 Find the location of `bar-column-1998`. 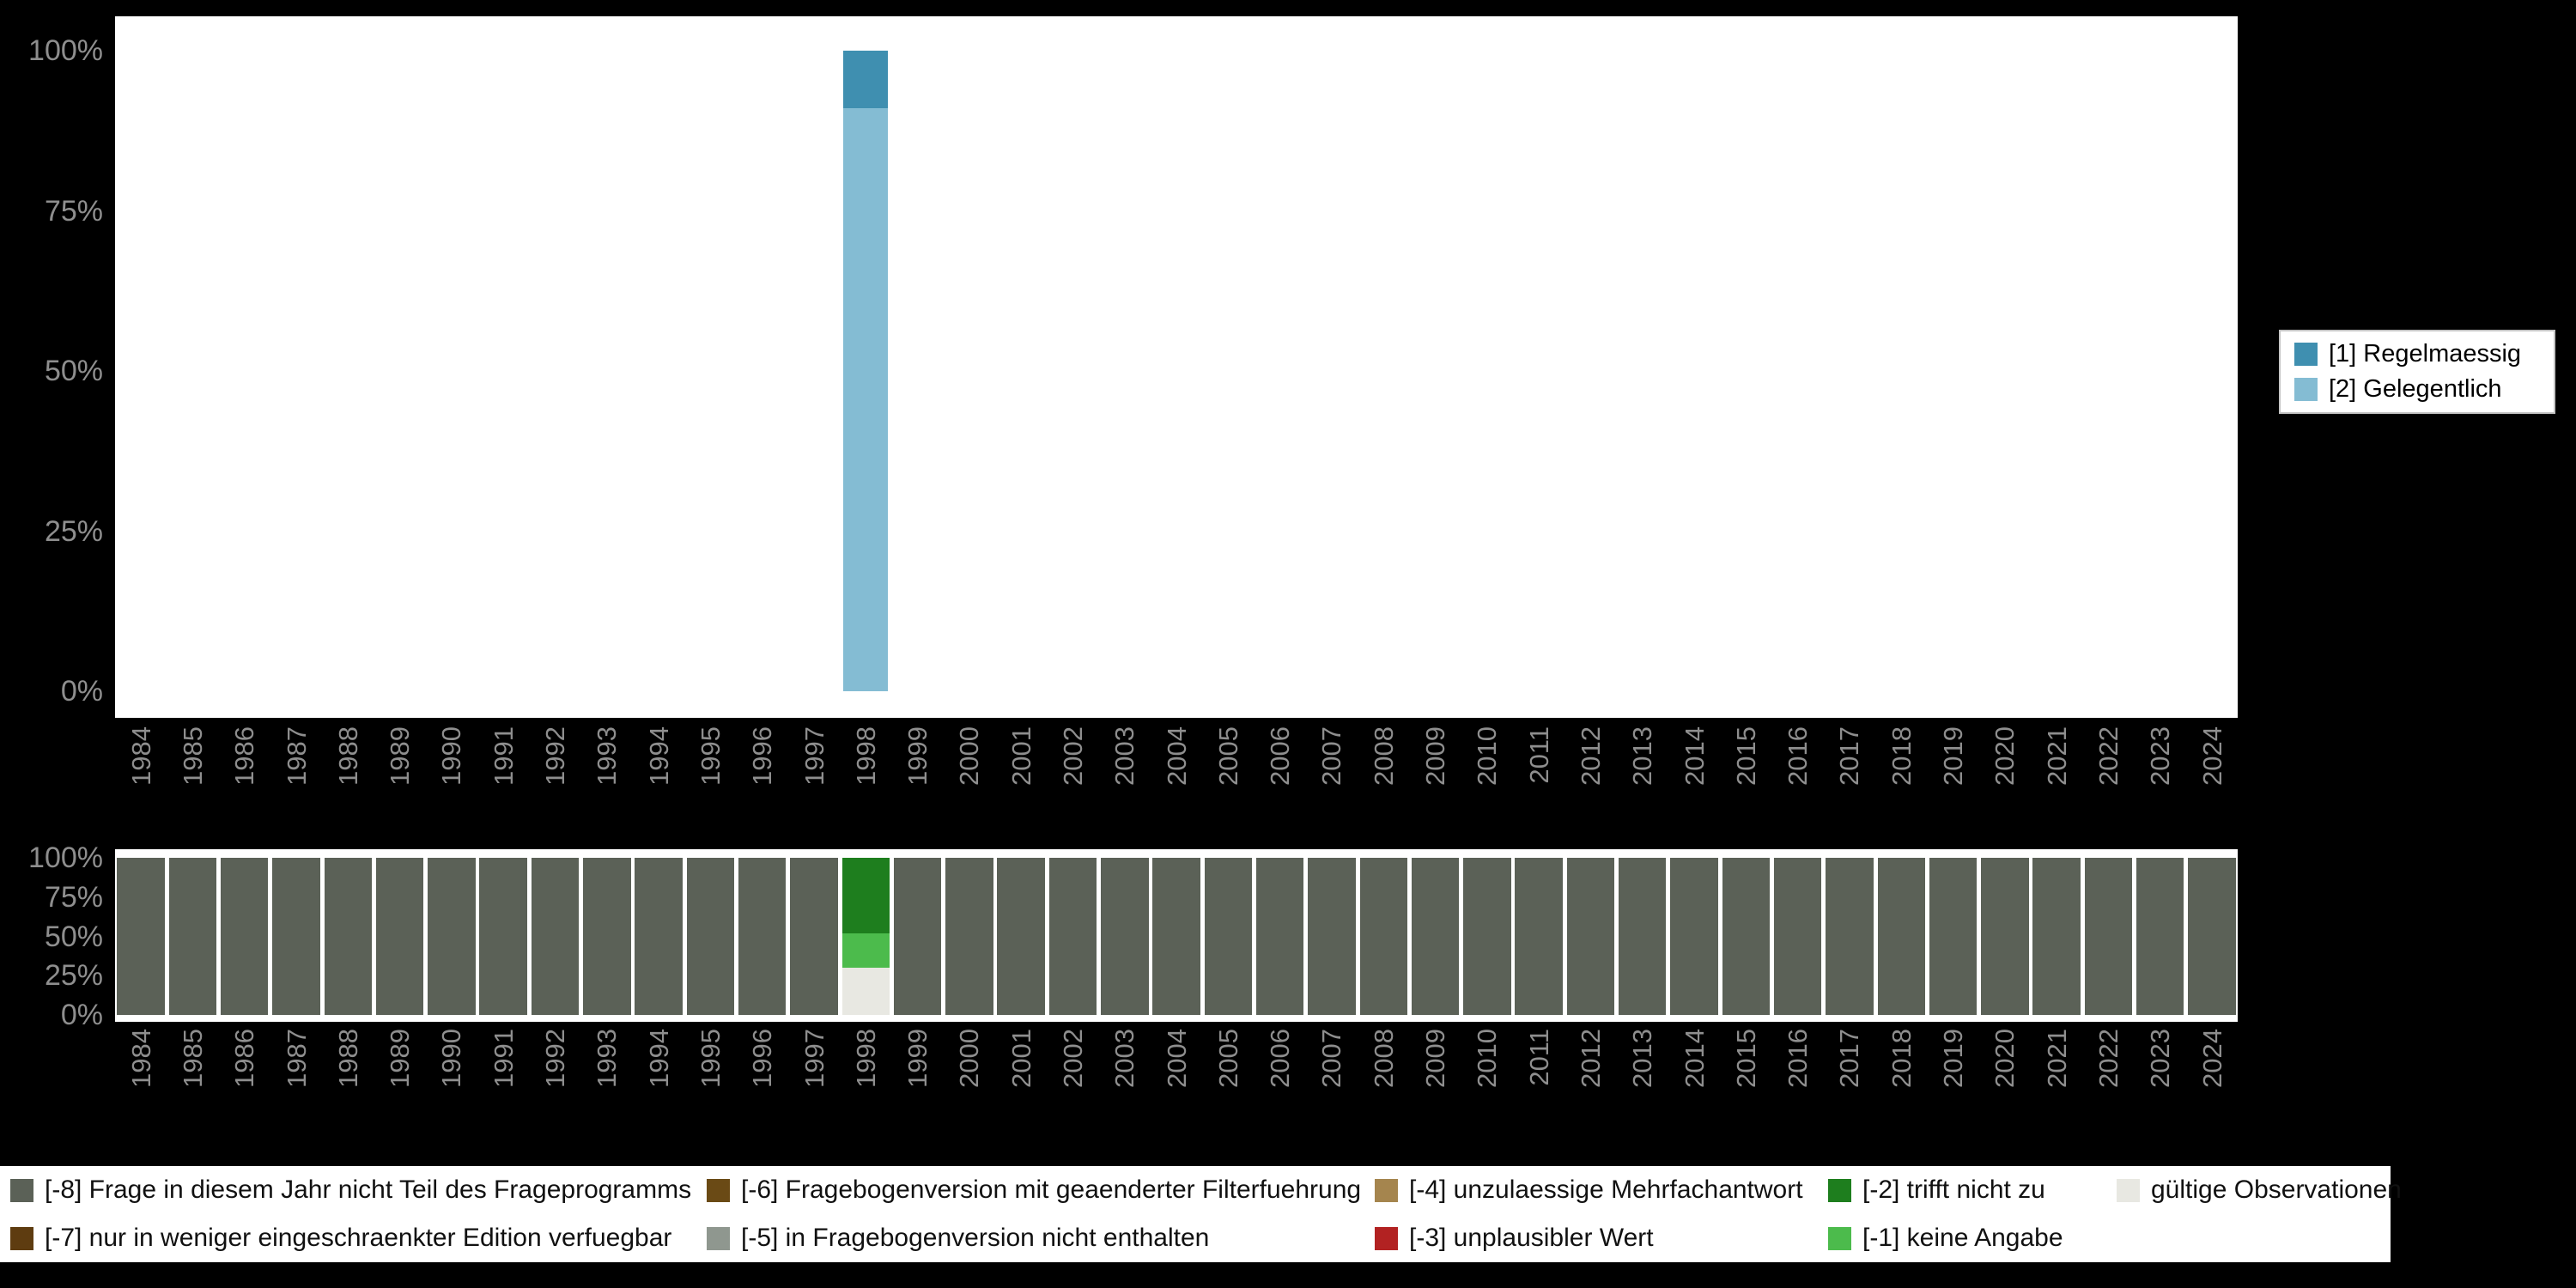

bar-column-1998 is located at coordinates (865, 936).